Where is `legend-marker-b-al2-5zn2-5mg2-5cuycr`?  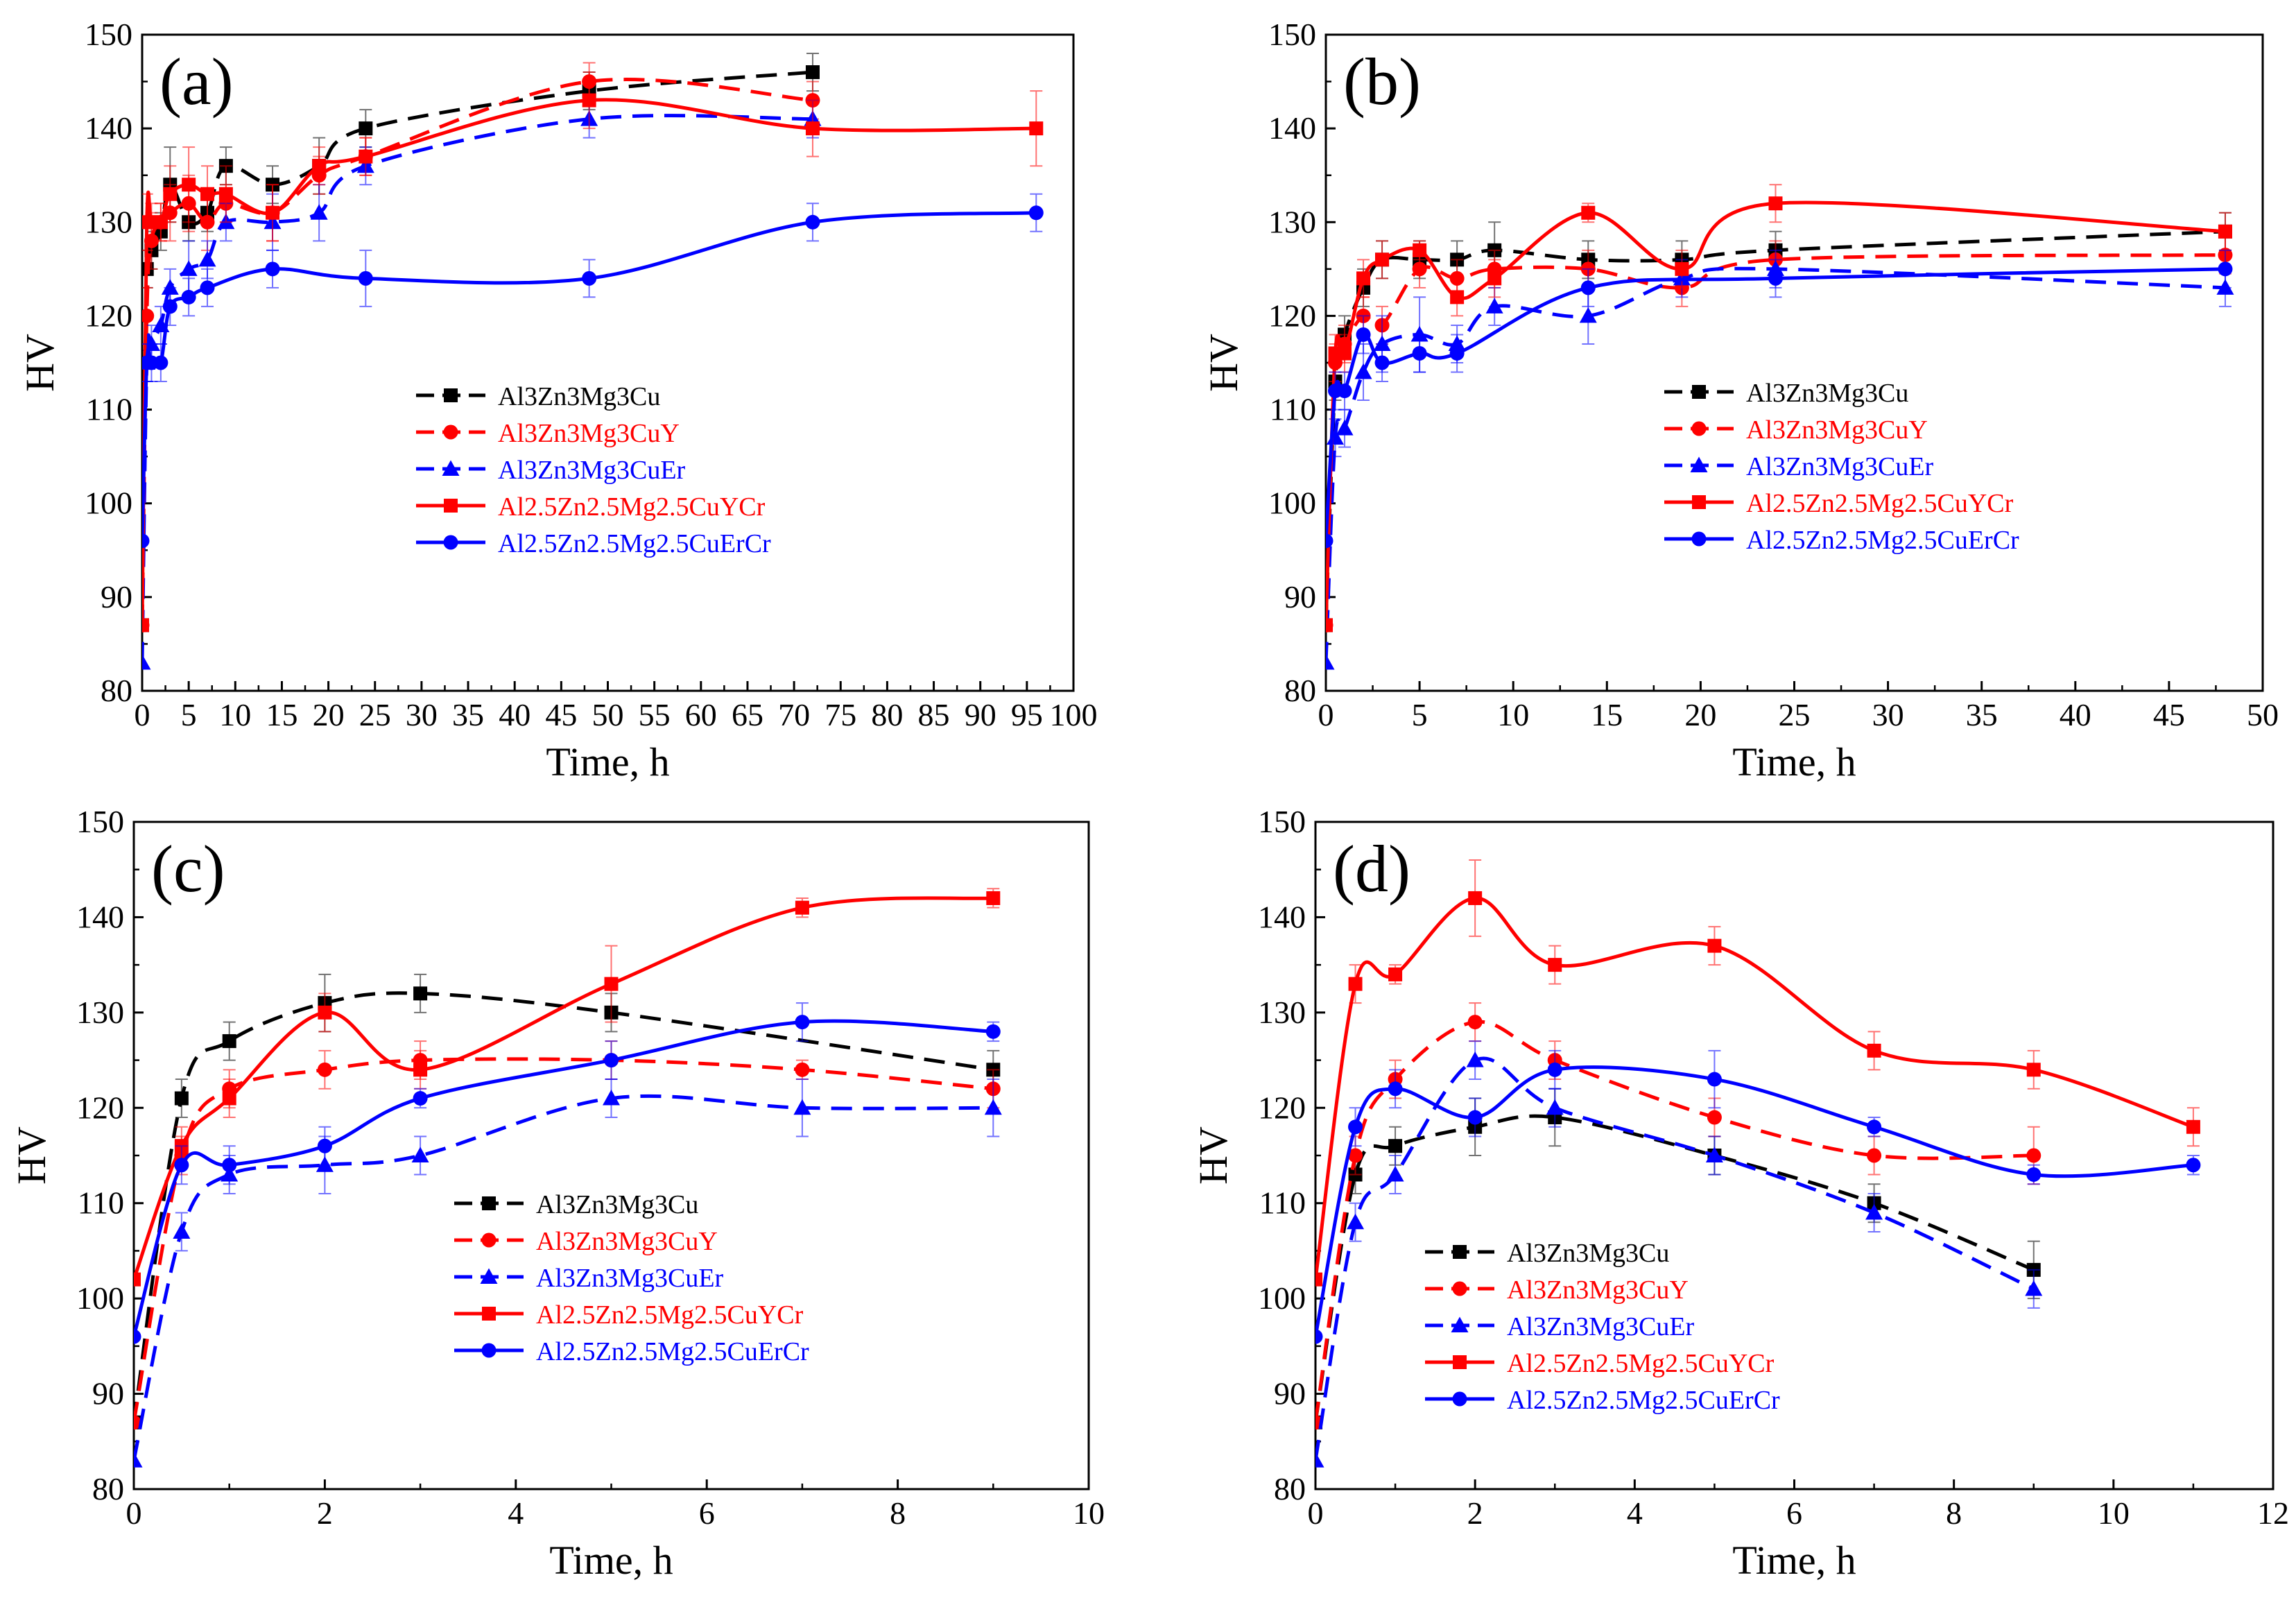
legend-marker-b-al2-5zn2-5mg2-5cuycr is located at coordinates (1699, 502).